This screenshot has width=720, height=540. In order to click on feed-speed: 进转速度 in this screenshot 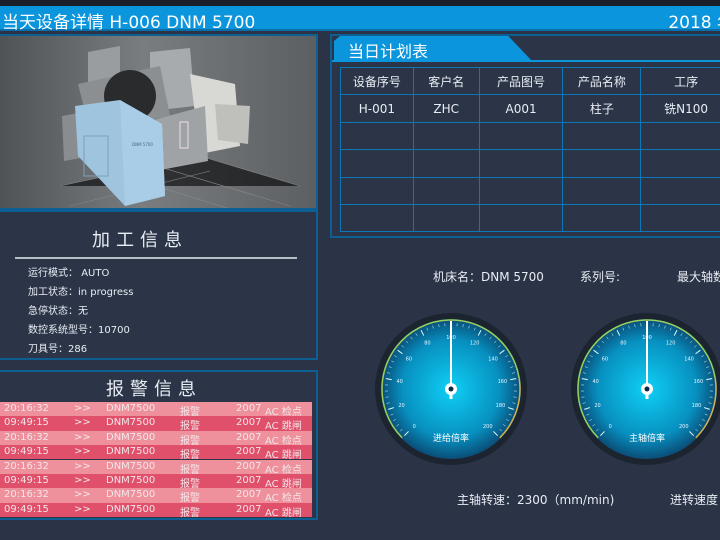, I will do `click(694, 500)`.